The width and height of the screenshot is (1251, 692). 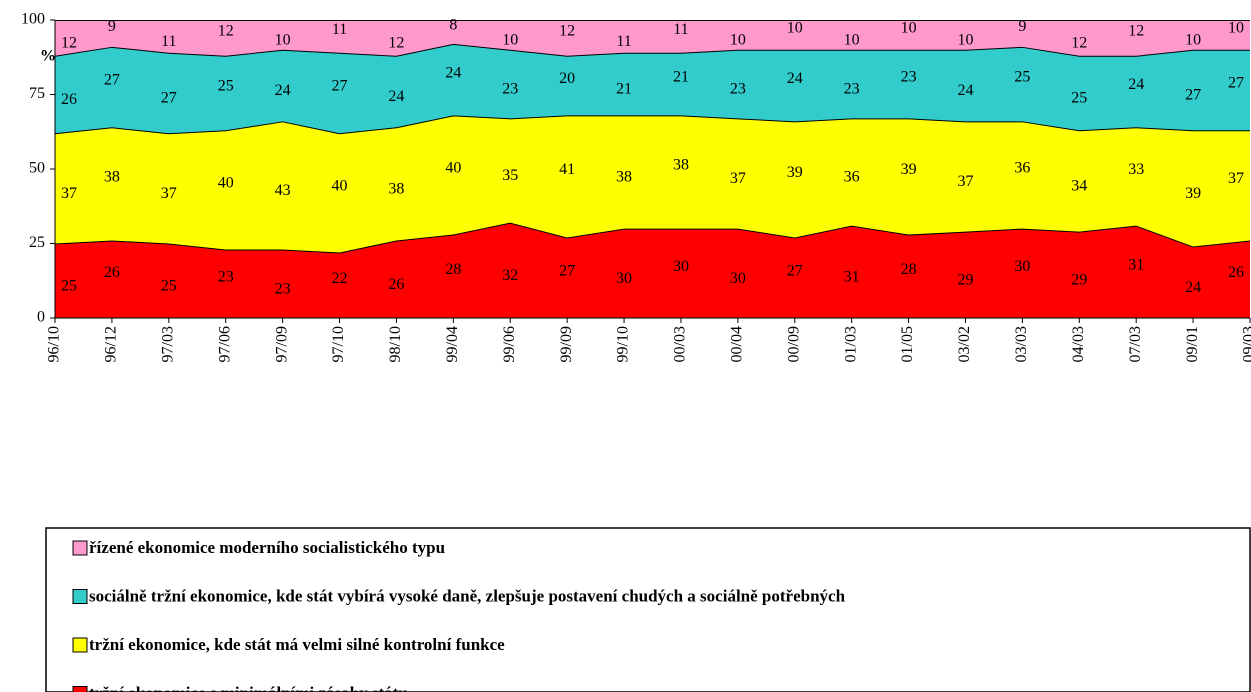 I want to click on x-tick-label: 00/09, so click(x=793, y=344).